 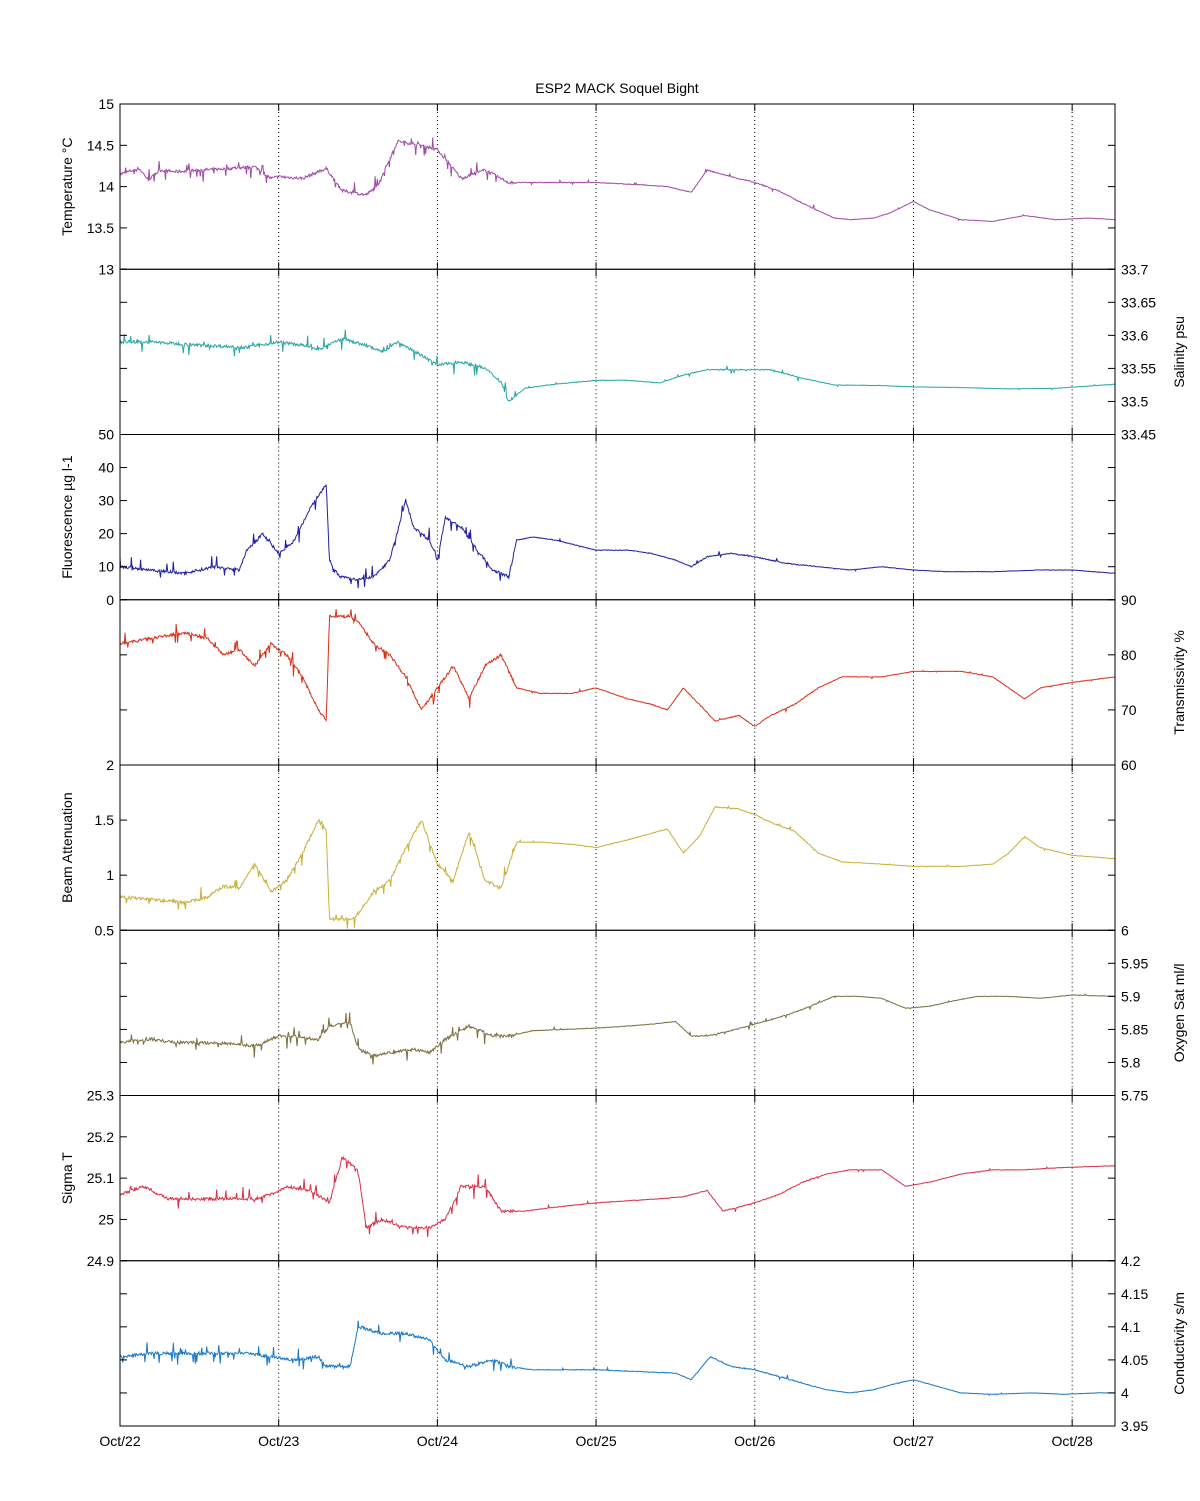 I want to click on y-tick-label: 33.65, so click(x=1138, y=302).